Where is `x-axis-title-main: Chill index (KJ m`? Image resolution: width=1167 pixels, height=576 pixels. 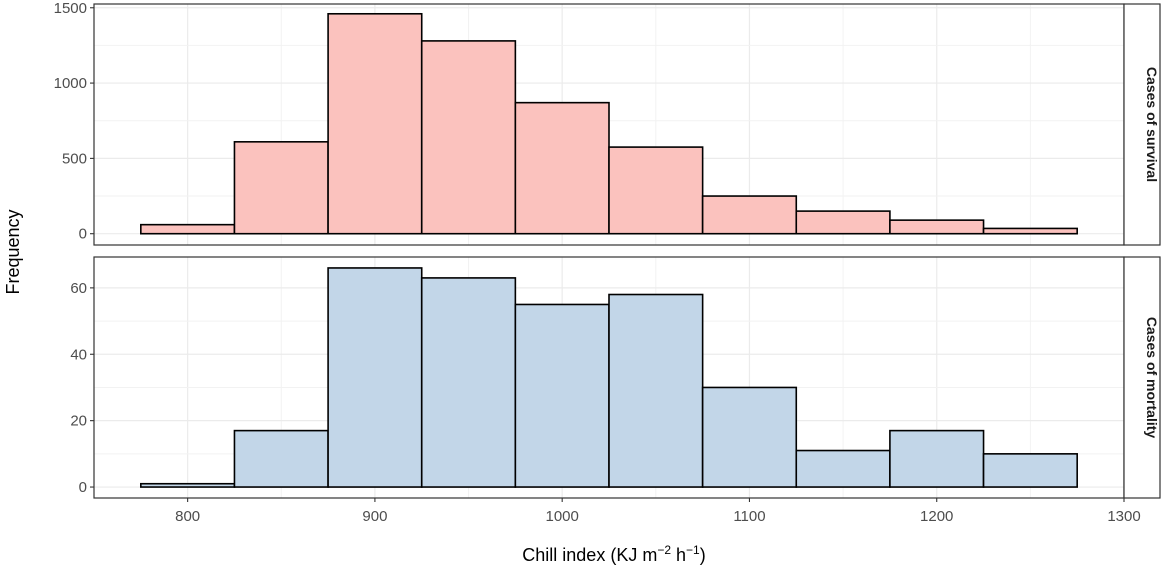
x-axis-title-main: Chill index (KJ m is located at coordinates (589, 555).